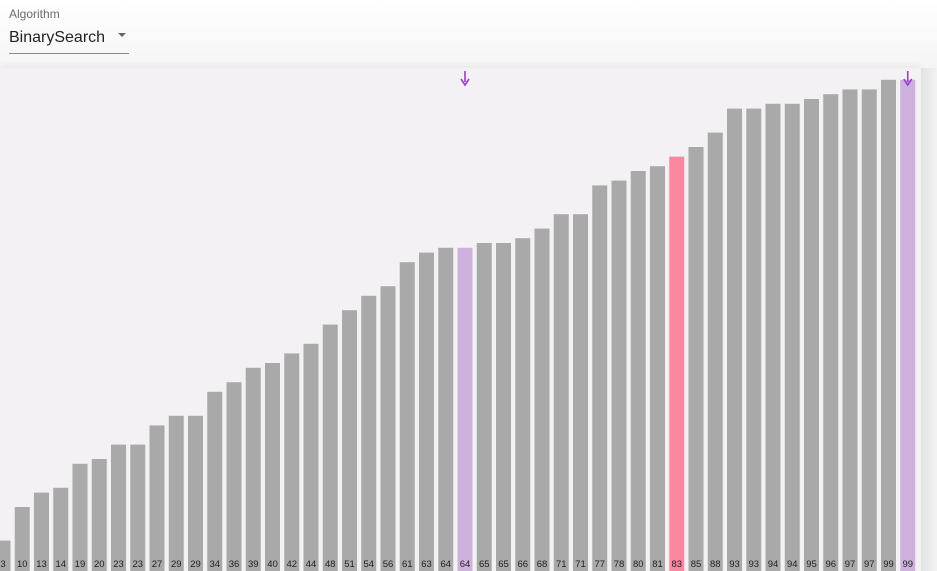  Describe the element at coordinates (542, 564) in the screenshot. I see `bar-value-label: 68` at that location.